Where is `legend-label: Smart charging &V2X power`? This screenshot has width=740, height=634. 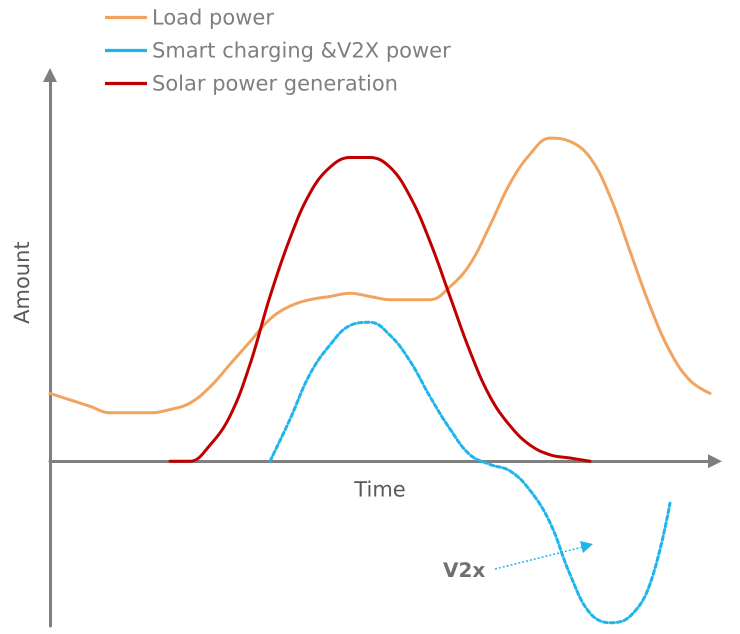
legend-label: Smart charging &V2X power is located at coordinates (302, 50).